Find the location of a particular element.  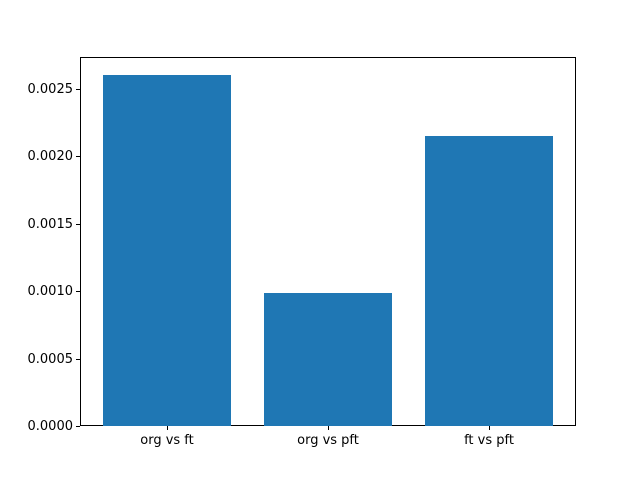

x-tick-label: org vs pft is located at coordinates (328, 440).